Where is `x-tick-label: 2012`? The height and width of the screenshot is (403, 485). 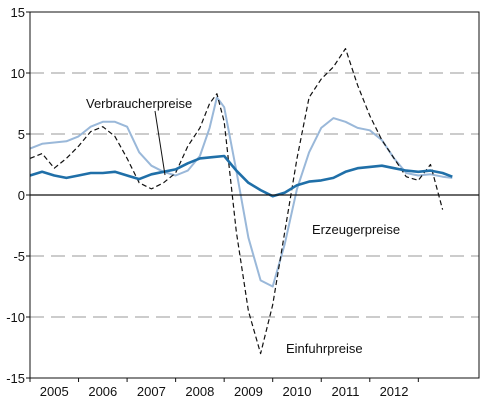 x-tick-label: 2012 is located at coordinates (394, 391).